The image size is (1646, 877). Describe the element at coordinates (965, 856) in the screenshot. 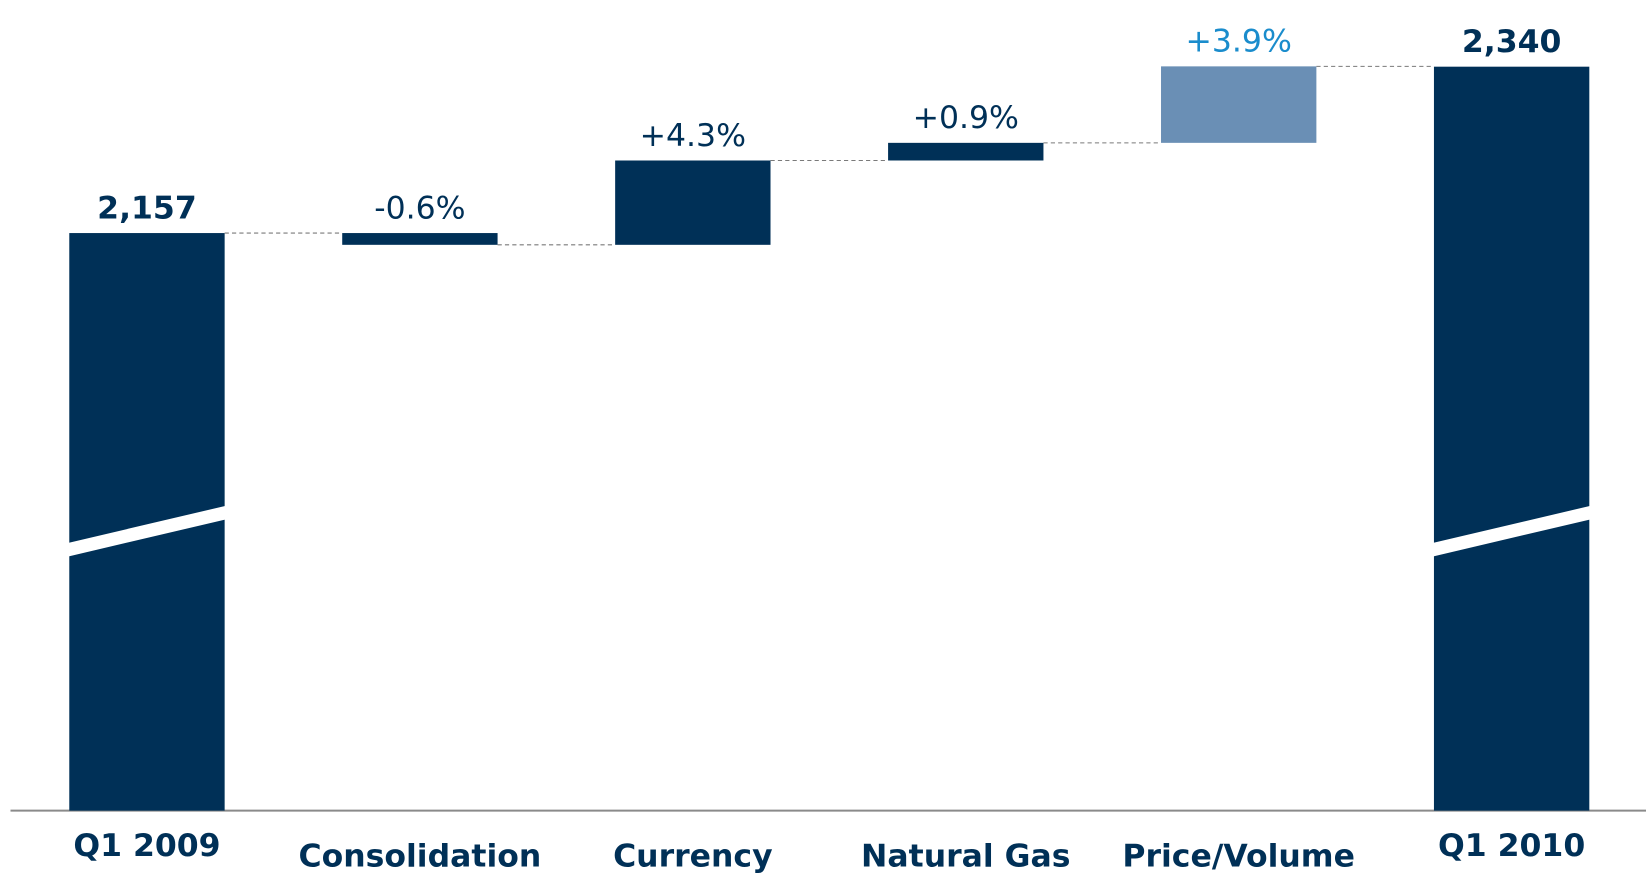

I see `x-tick-label: Natural Gas` at that location.